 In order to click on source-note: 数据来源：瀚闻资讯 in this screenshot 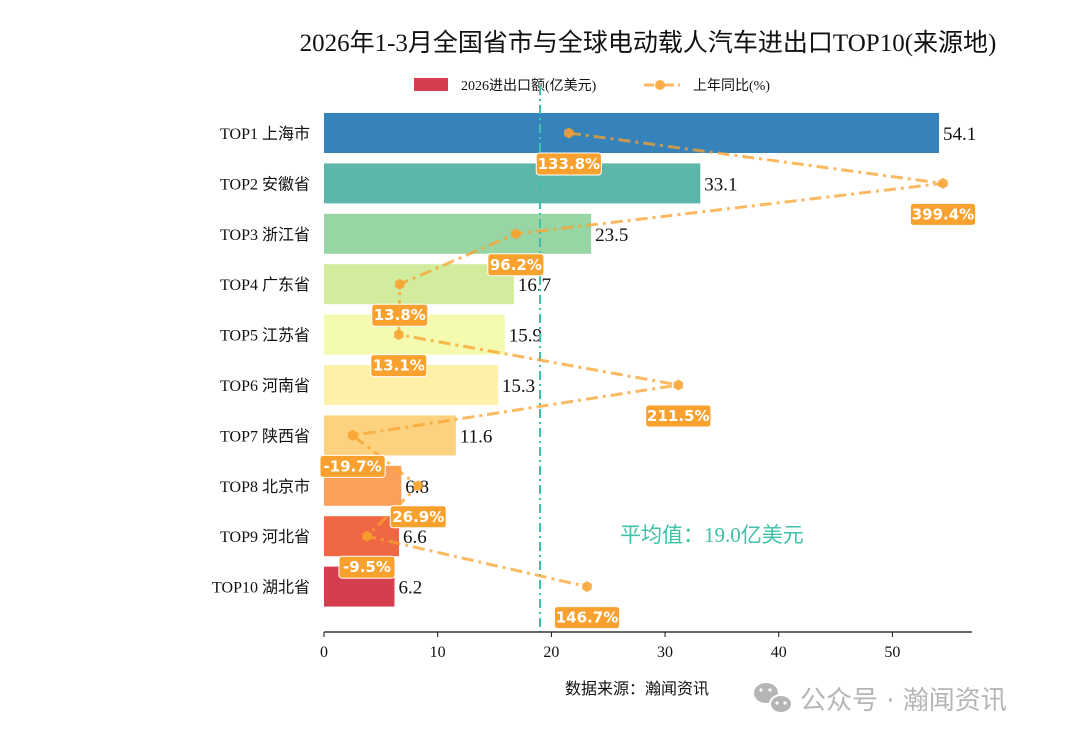, I will do `click(637, 689)`.